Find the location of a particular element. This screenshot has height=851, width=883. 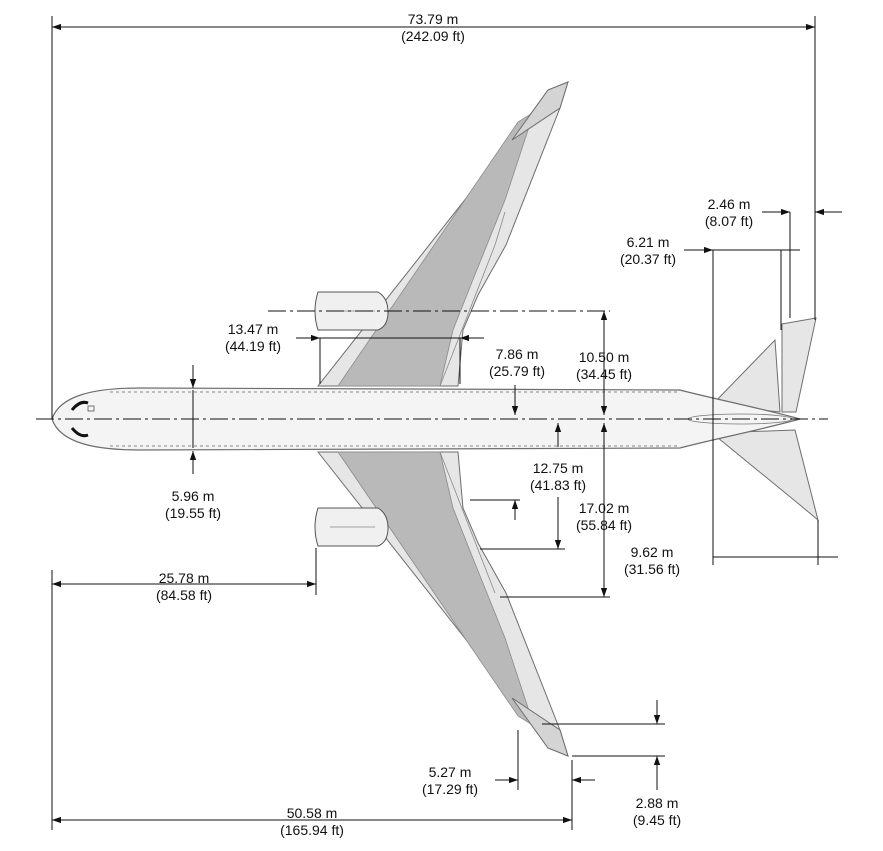

wing-root-chord-m: 13.47 m is located at coordinates (253, 329).